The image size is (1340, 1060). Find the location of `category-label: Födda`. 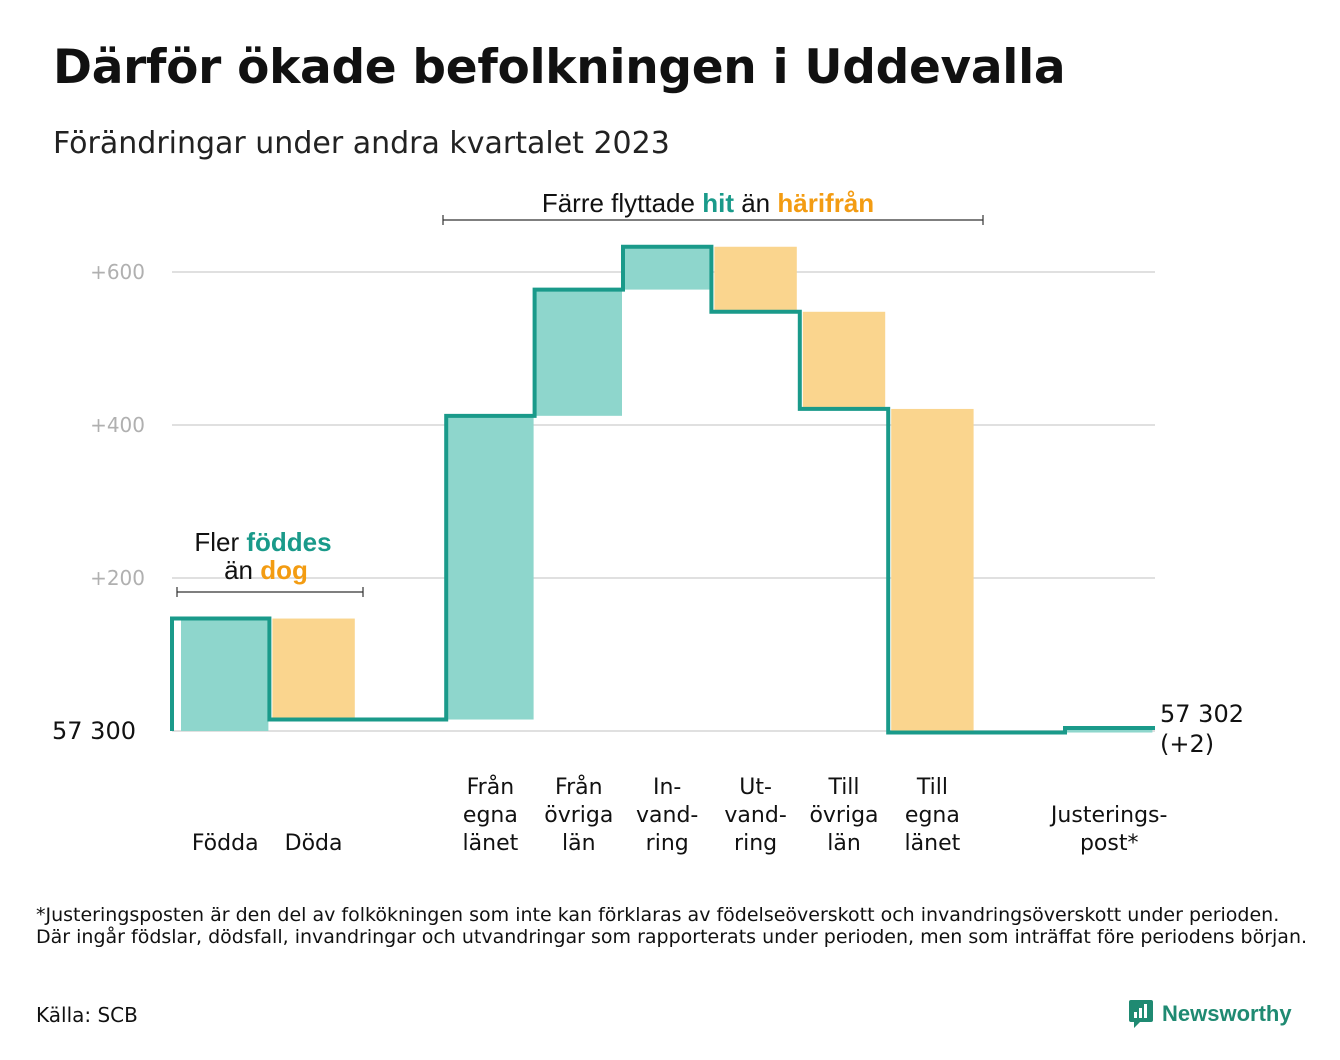

category-label: Födda is located at coordinates (225, 843).